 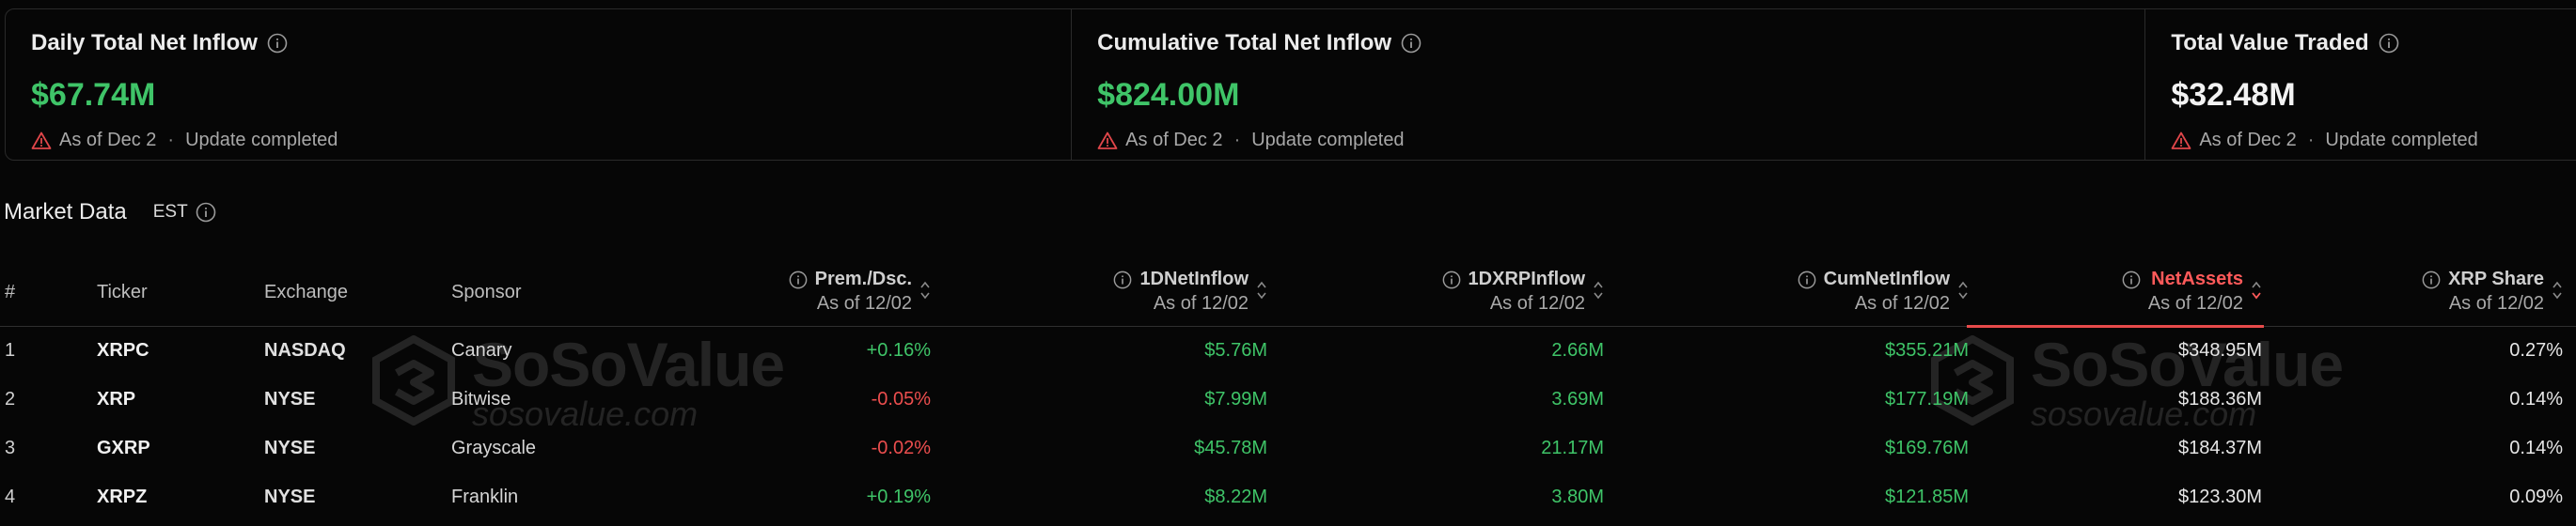 I want to click on cell-index: 2, so click(x=11, y=399).